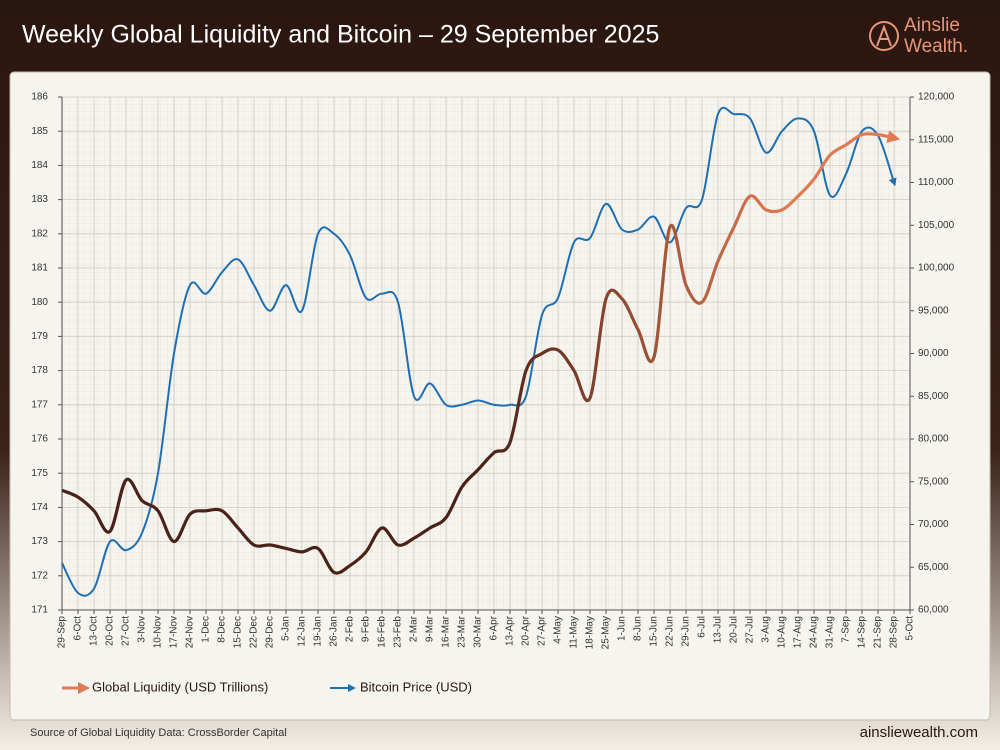 The height and width of the screenshot is (750, 1000). Describe the element at coordinates (936, 97) in the screenshot. I see `y2-tick-label: 120,000` at that location.